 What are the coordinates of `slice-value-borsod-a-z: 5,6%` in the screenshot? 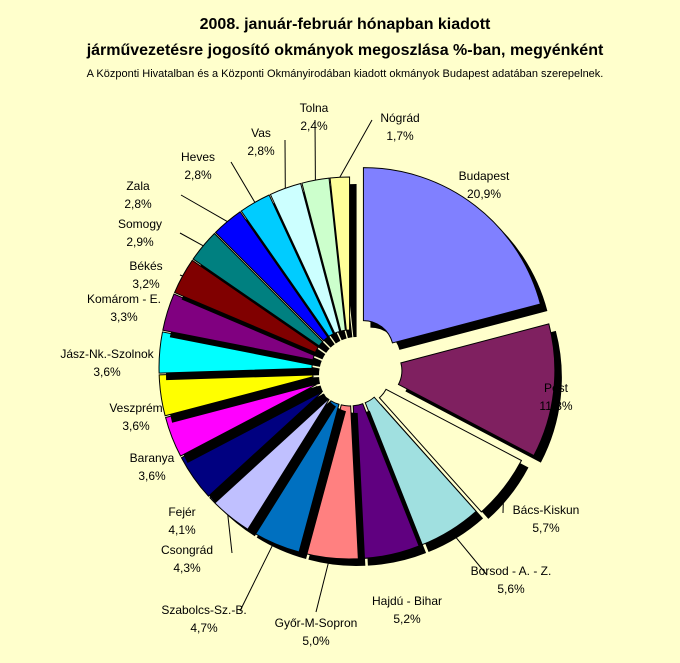 It's located at (511, 589).